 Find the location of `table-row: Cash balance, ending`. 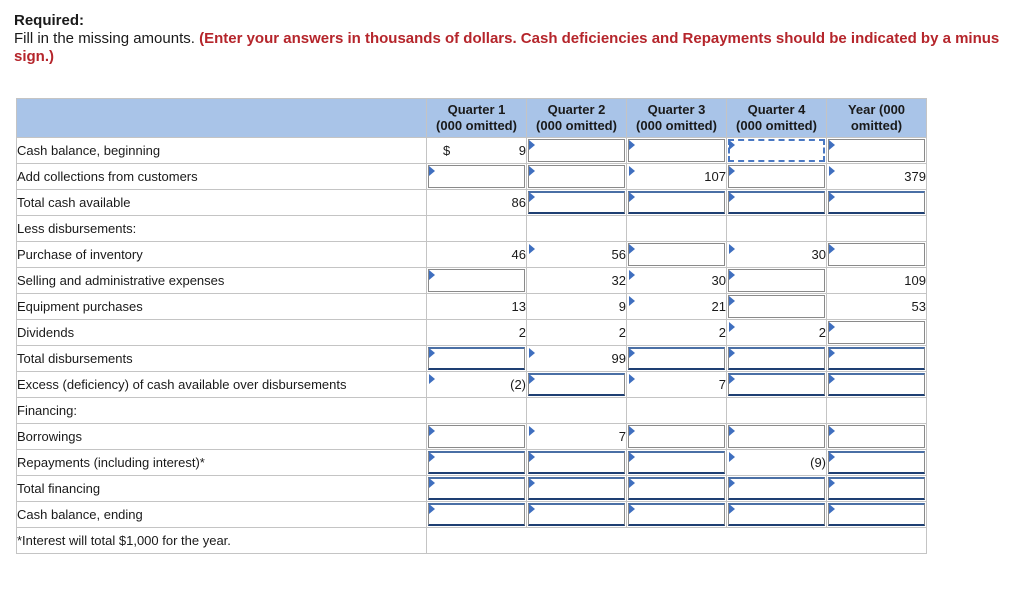

table-row: Cash balance, ending is located at coordinates (471, 514).